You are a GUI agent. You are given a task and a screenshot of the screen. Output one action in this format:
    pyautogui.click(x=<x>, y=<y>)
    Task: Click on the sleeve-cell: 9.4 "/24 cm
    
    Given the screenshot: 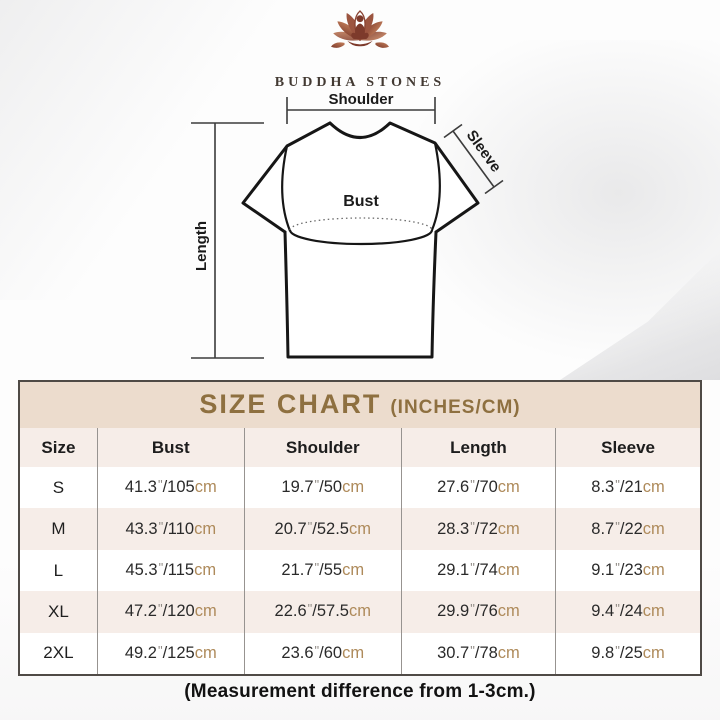 What is the action you would take?
    pyautogui.click(x=627, y=612)
    